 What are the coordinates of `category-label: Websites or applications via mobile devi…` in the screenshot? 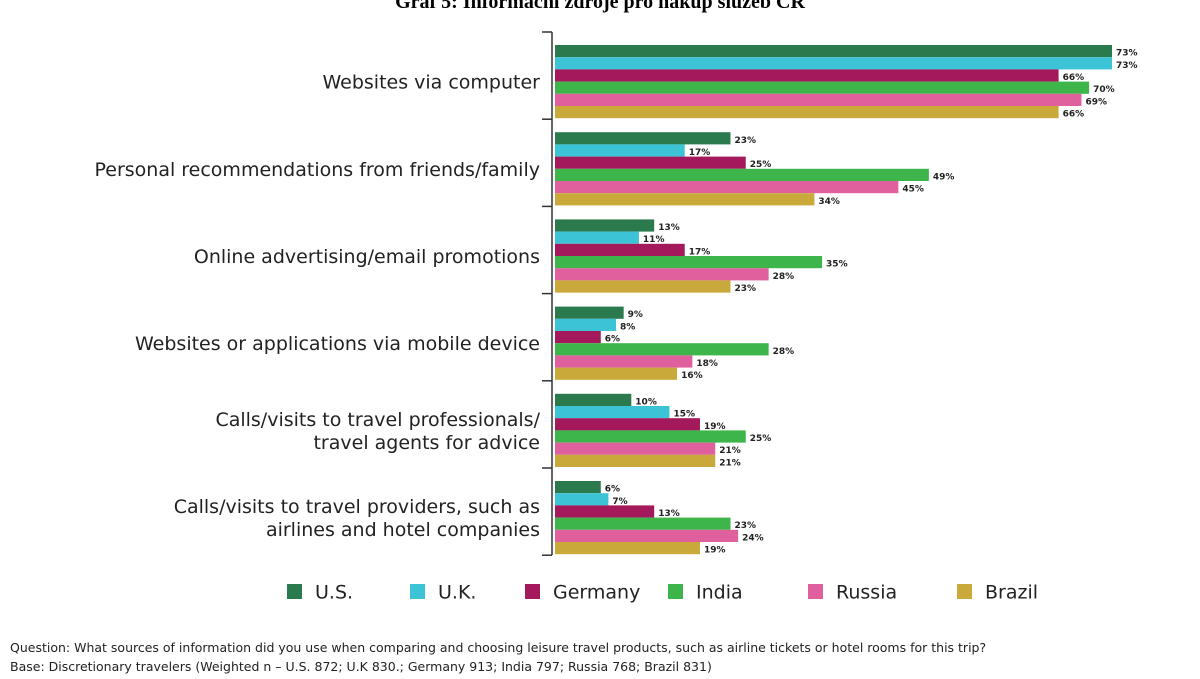 It's located at (337, 344).